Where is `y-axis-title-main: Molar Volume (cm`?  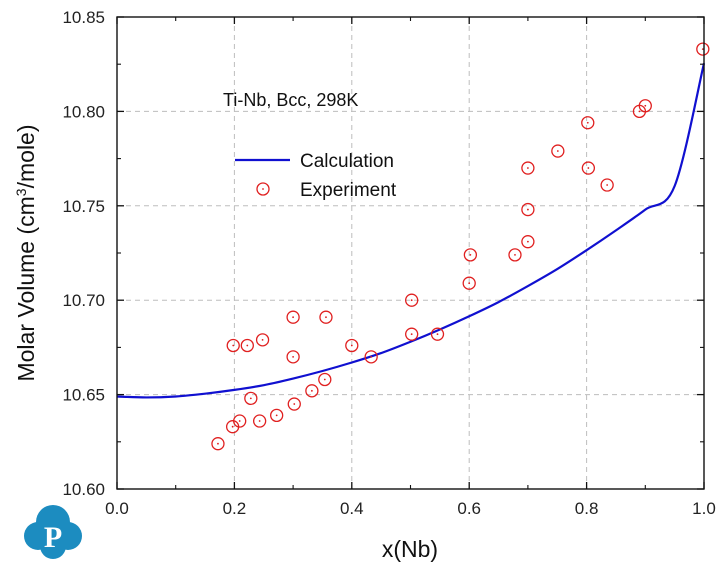 y-axis-title-main: Molar Volume (cm is located at coordinates (26, 288).